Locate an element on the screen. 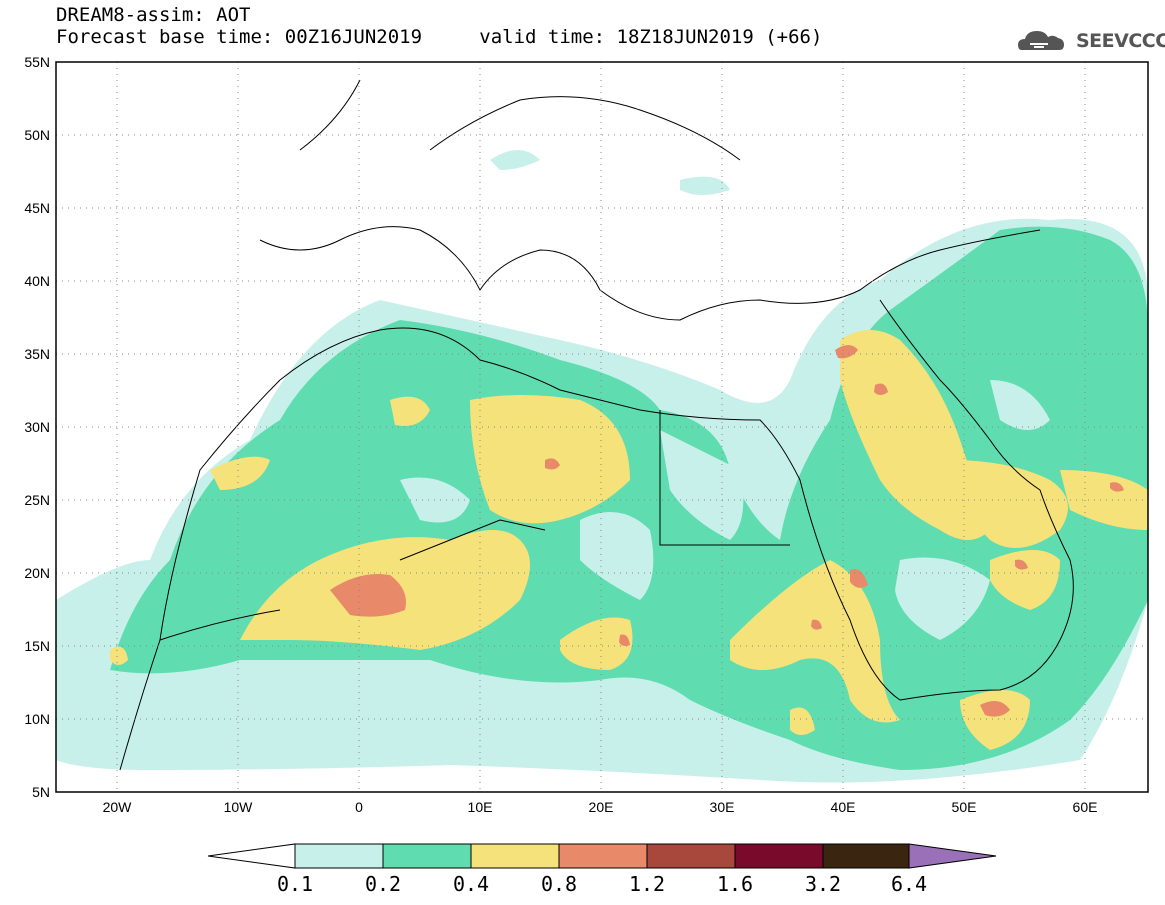 Image resolution: width=1165 pixels, height=905 pixels. lon-label: 20E is located at coordinates (601, 807).